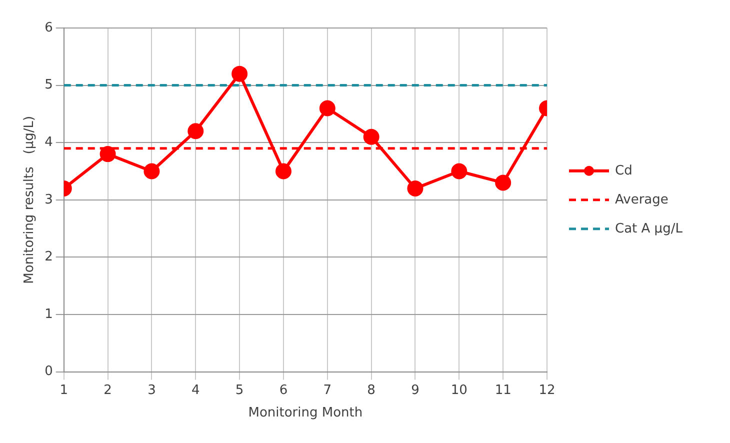  I want to click on x-tick-label: 12, so click(547, 390).